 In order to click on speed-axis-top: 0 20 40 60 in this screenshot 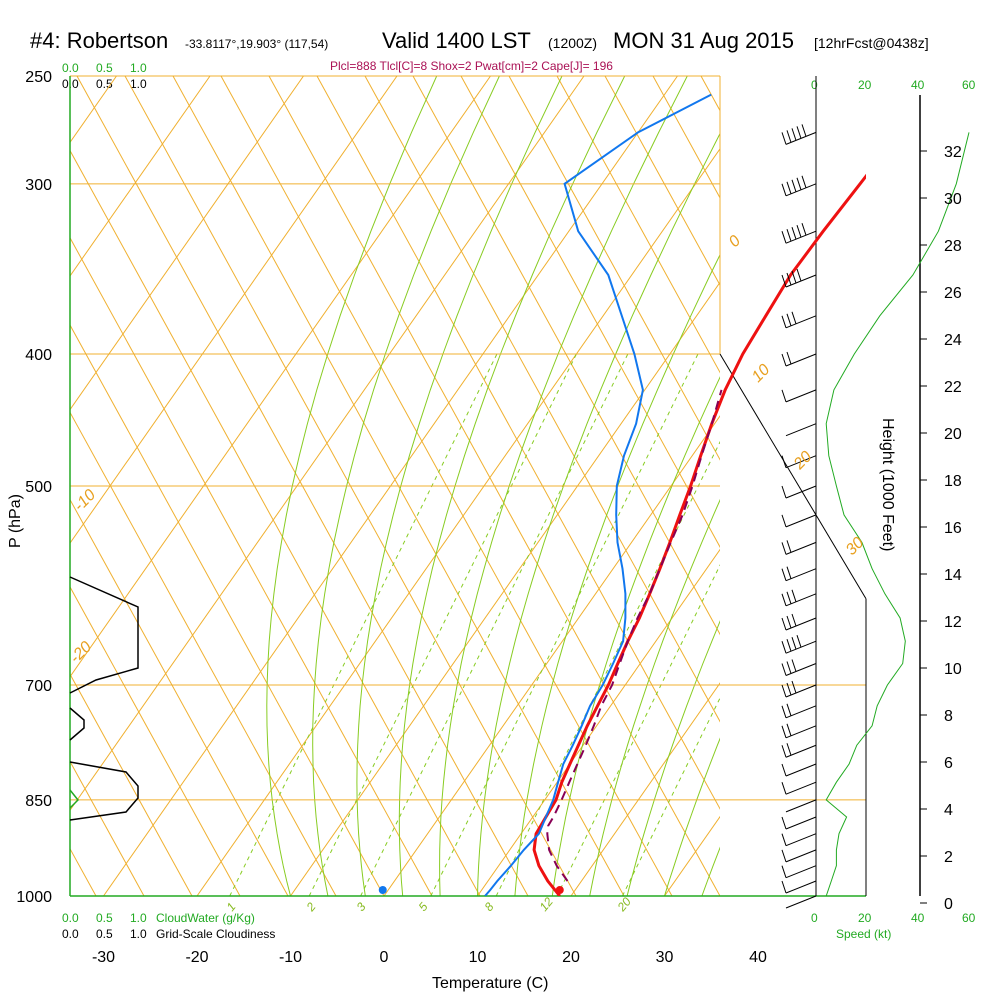, I will do `click(893, 85)`.